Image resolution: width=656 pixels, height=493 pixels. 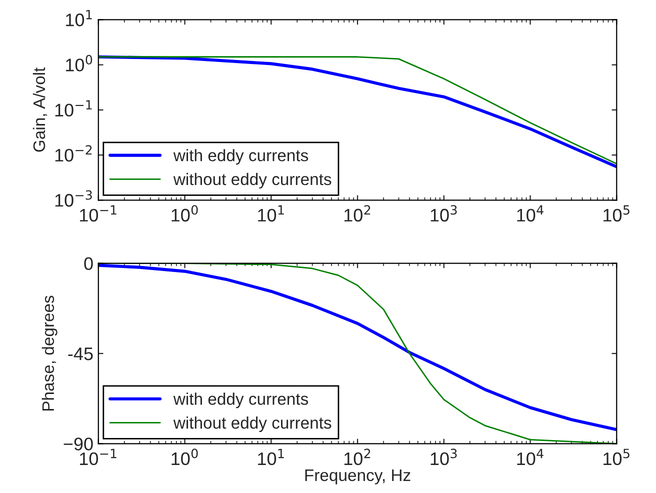 I want to click on y-tick-label: 0, so click(x=88, y=263).